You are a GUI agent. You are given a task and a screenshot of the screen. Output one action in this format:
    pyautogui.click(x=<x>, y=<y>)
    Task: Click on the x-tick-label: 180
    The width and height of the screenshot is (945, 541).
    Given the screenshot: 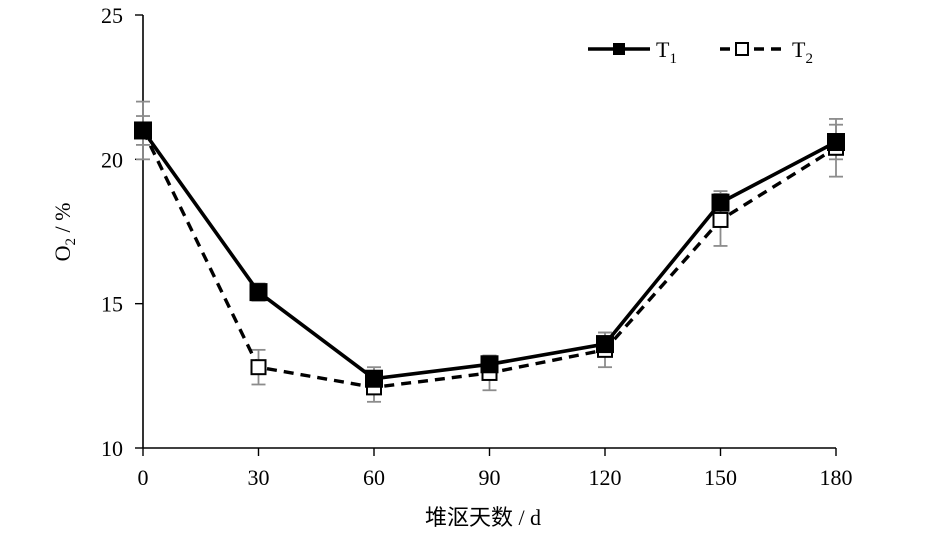 What is the action you would take?
    pyautogui.click(x=836, y=477)
    